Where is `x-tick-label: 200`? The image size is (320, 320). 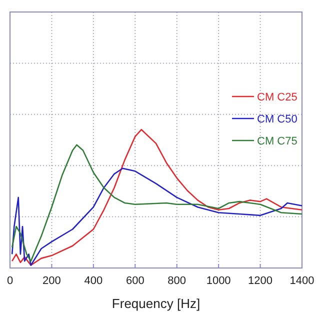 x-tick-label: 200 is located at coordinates (51, 281).